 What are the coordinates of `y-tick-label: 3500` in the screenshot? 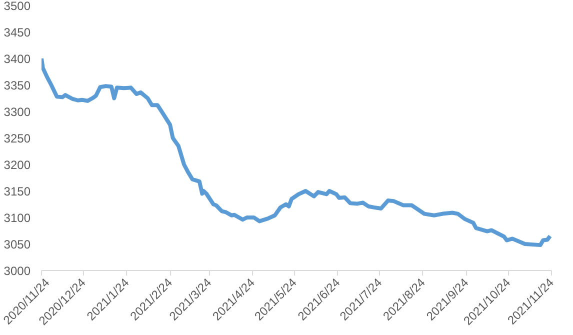 It's located at (17, 6).